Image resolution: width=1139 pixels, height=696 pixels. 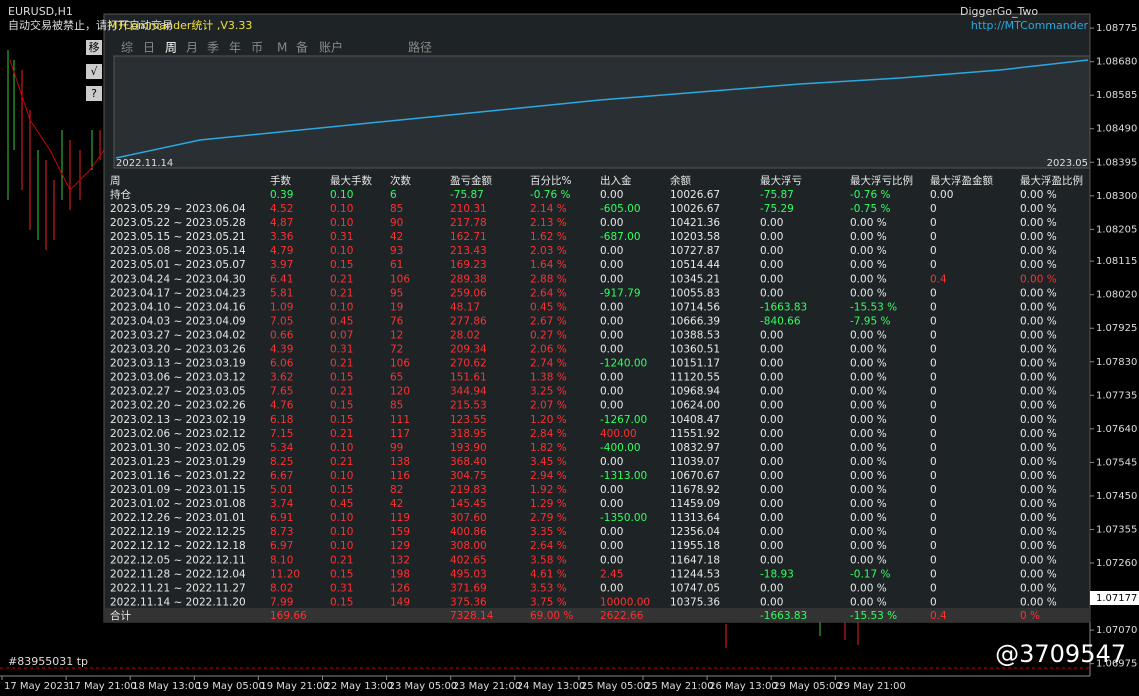 What do you see at coordinates (620, 209) in the screenshot?
I see `table-cell: -605.00` at bounding box center [620, 209].